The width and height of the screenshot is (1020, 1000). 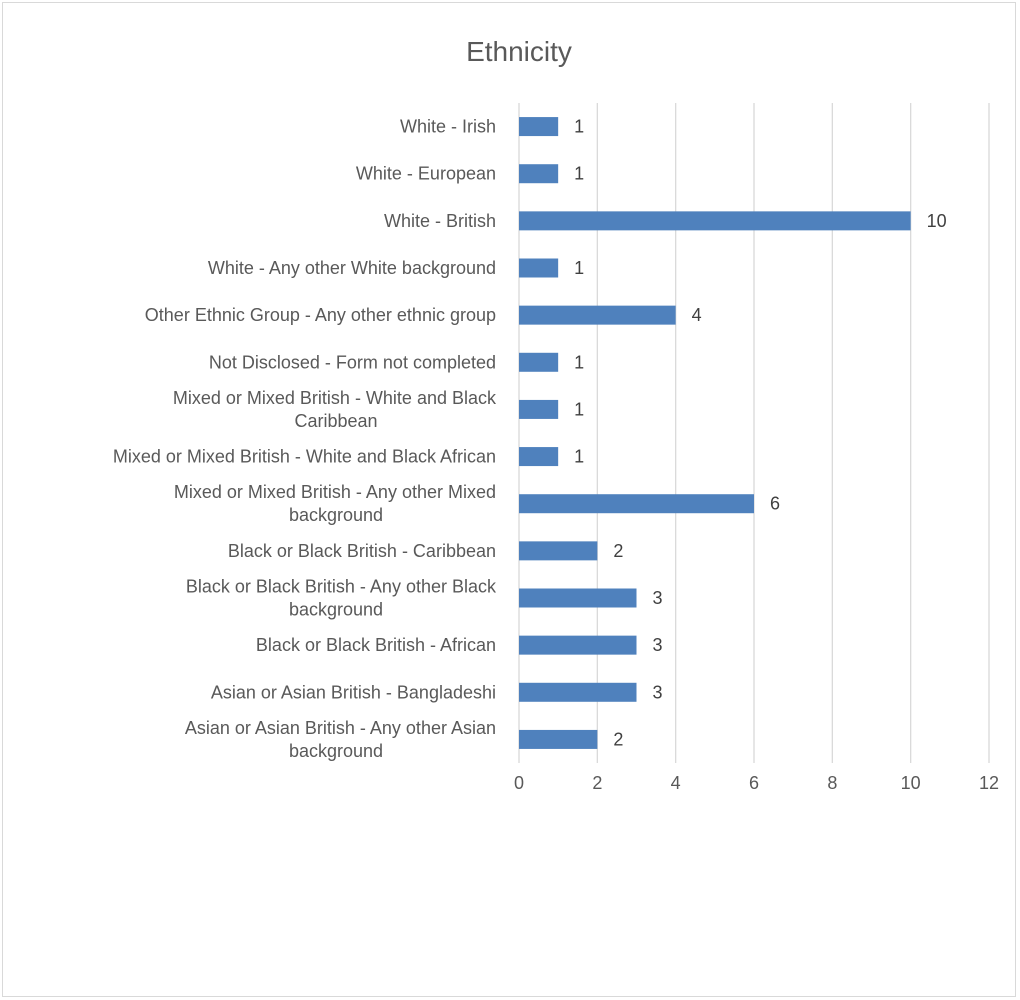 I want to click on category-label-line: Caribbean, so click(x=335, y=421).